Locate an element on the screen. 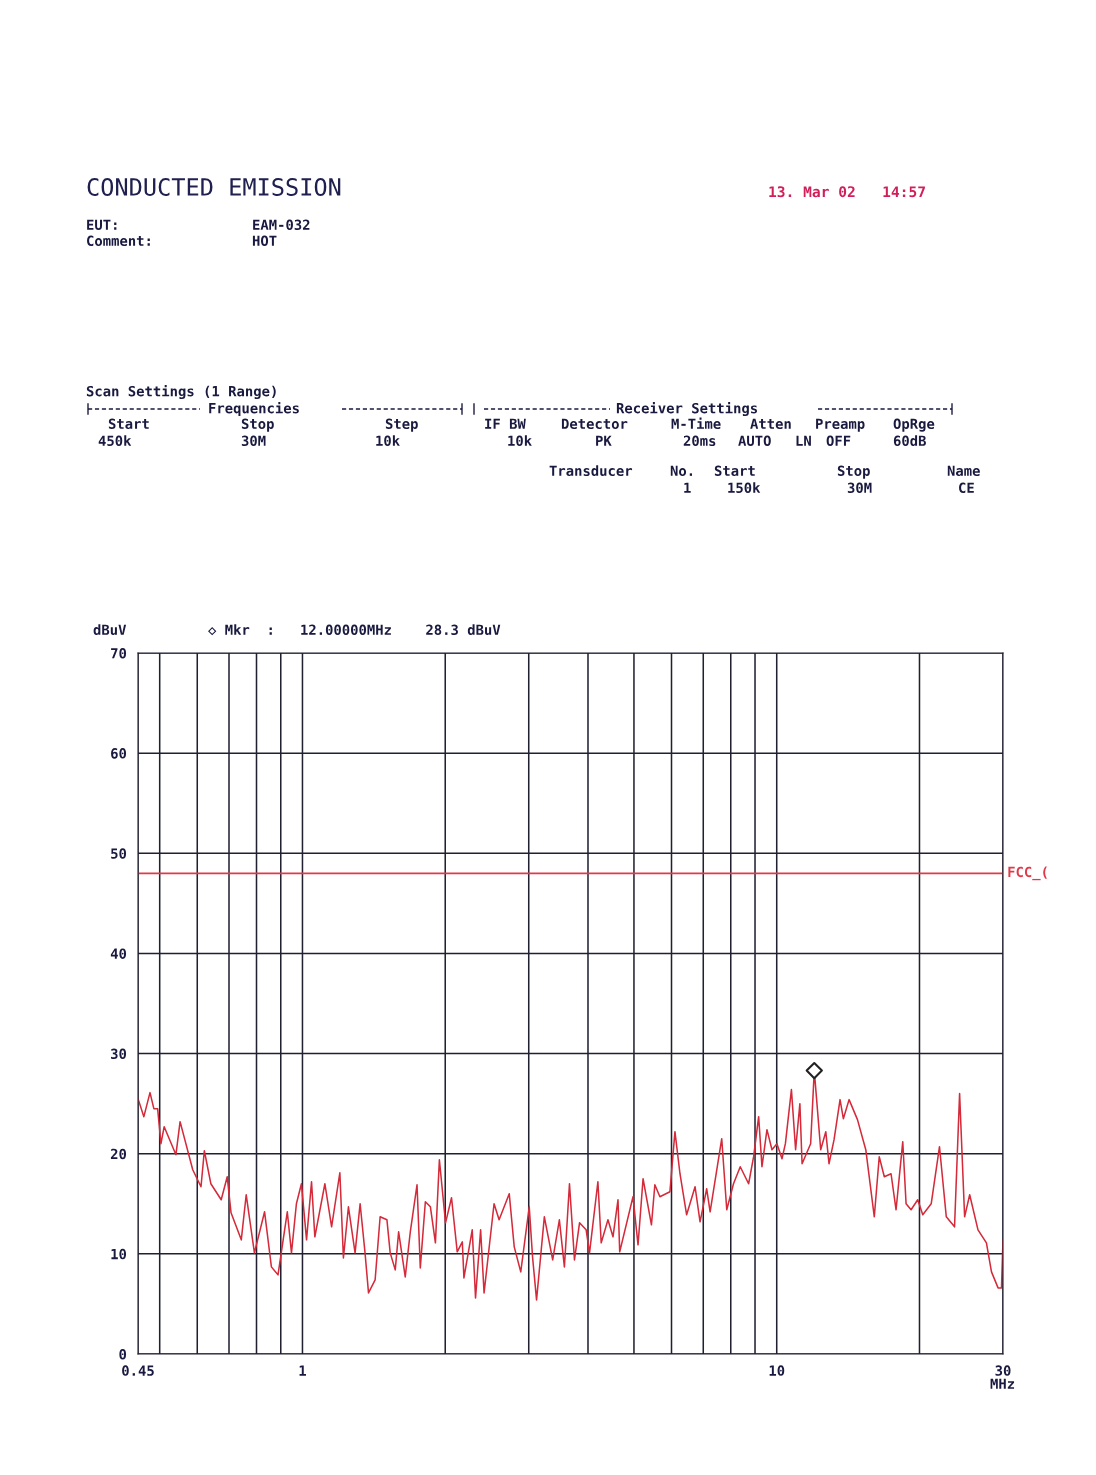 This screenshot has height=1475, width=1096. text: AUTO is located at coordinates (754, 441).